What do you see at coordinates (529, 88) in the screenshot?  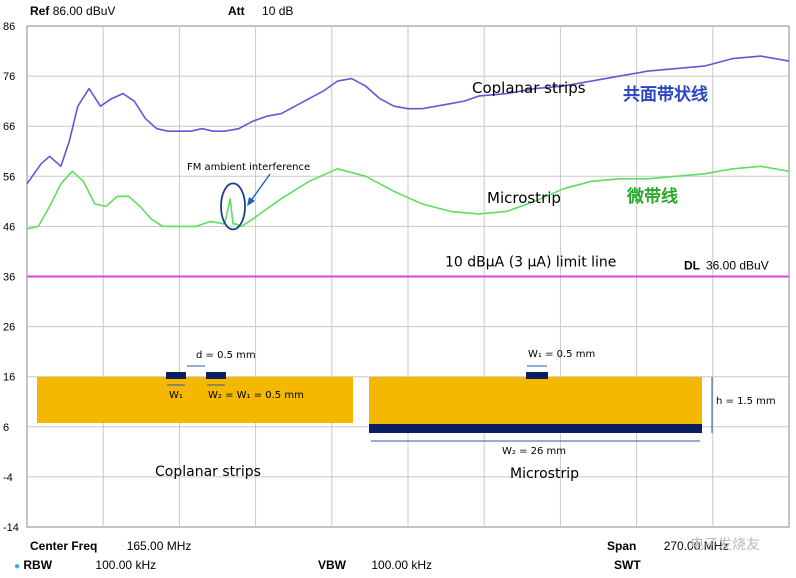 I see `coplanar-series-label: Coplanar strips` at bounding box center [529, 88].